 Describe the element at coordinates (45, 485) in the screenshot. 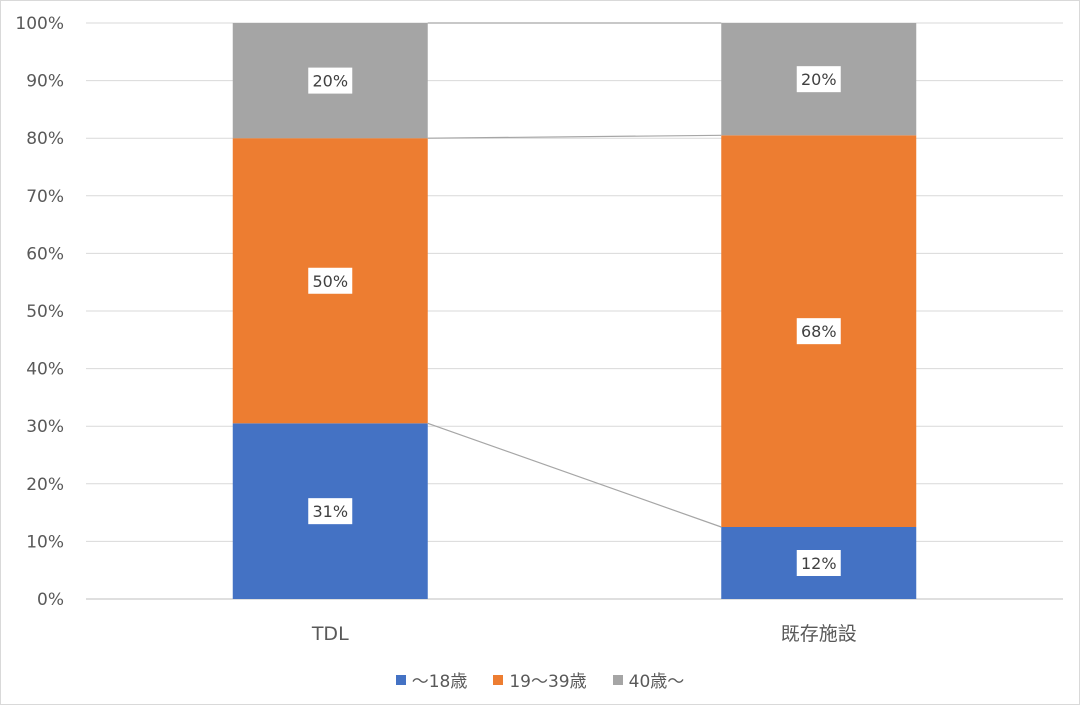

I see `y-tick-label-2: 20%` at that location.